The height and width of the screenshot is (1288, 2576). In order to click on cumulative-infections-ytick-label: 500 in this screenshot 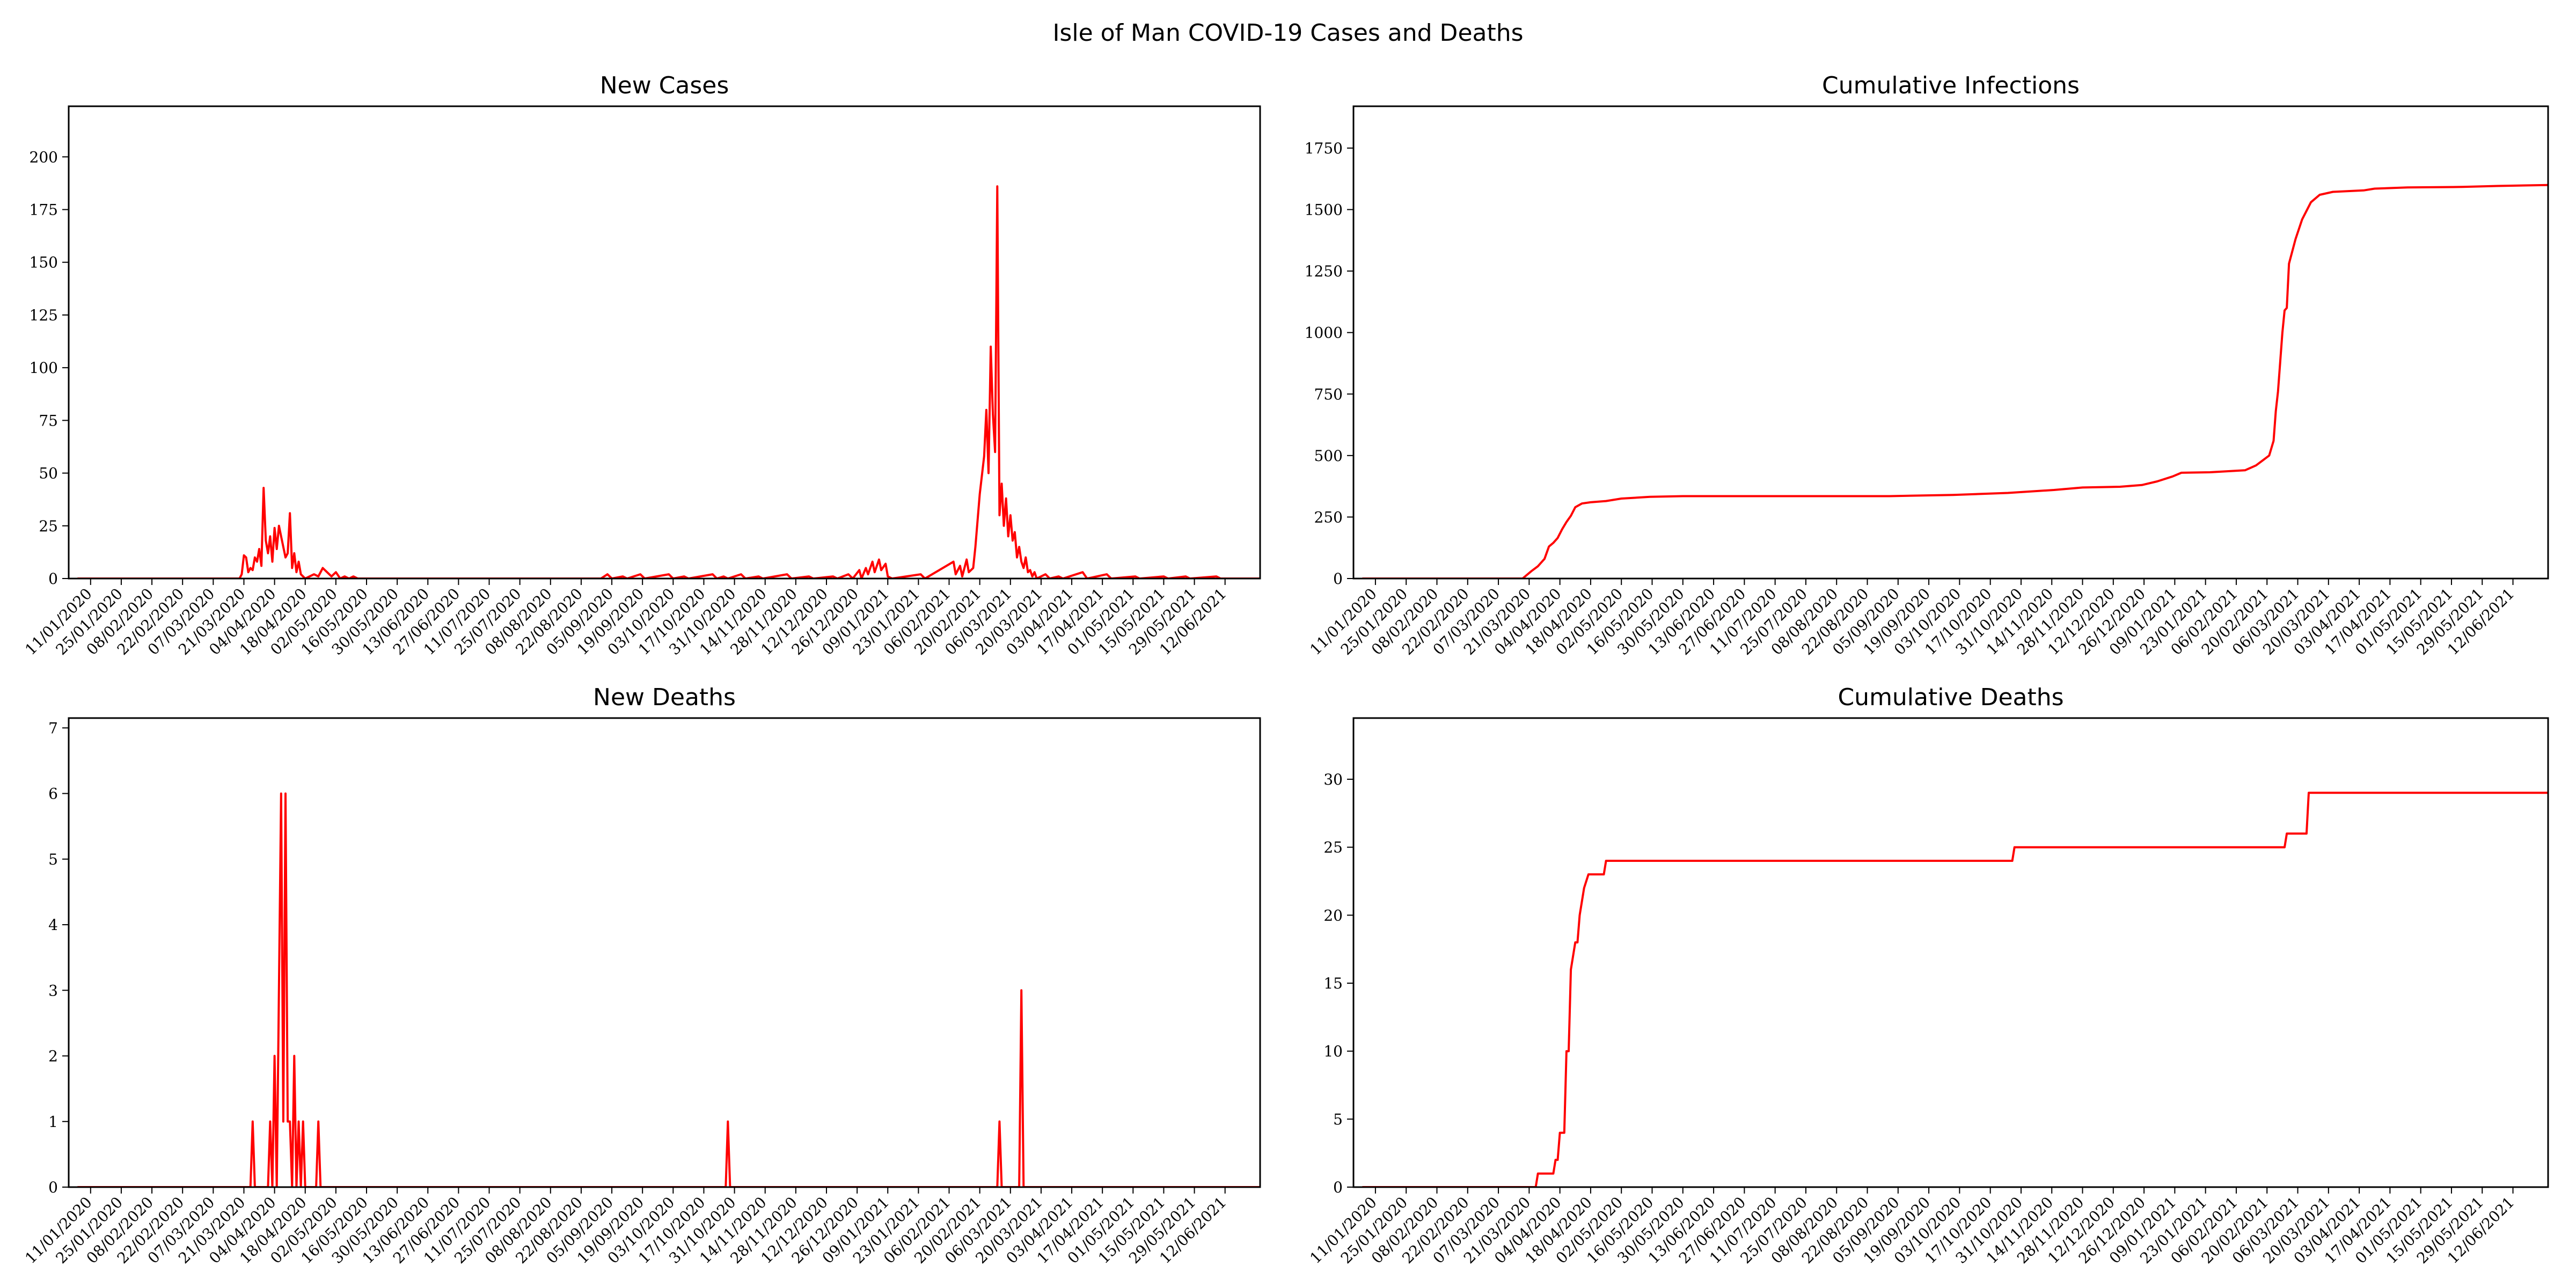, I will do `click(1328, 456)`.